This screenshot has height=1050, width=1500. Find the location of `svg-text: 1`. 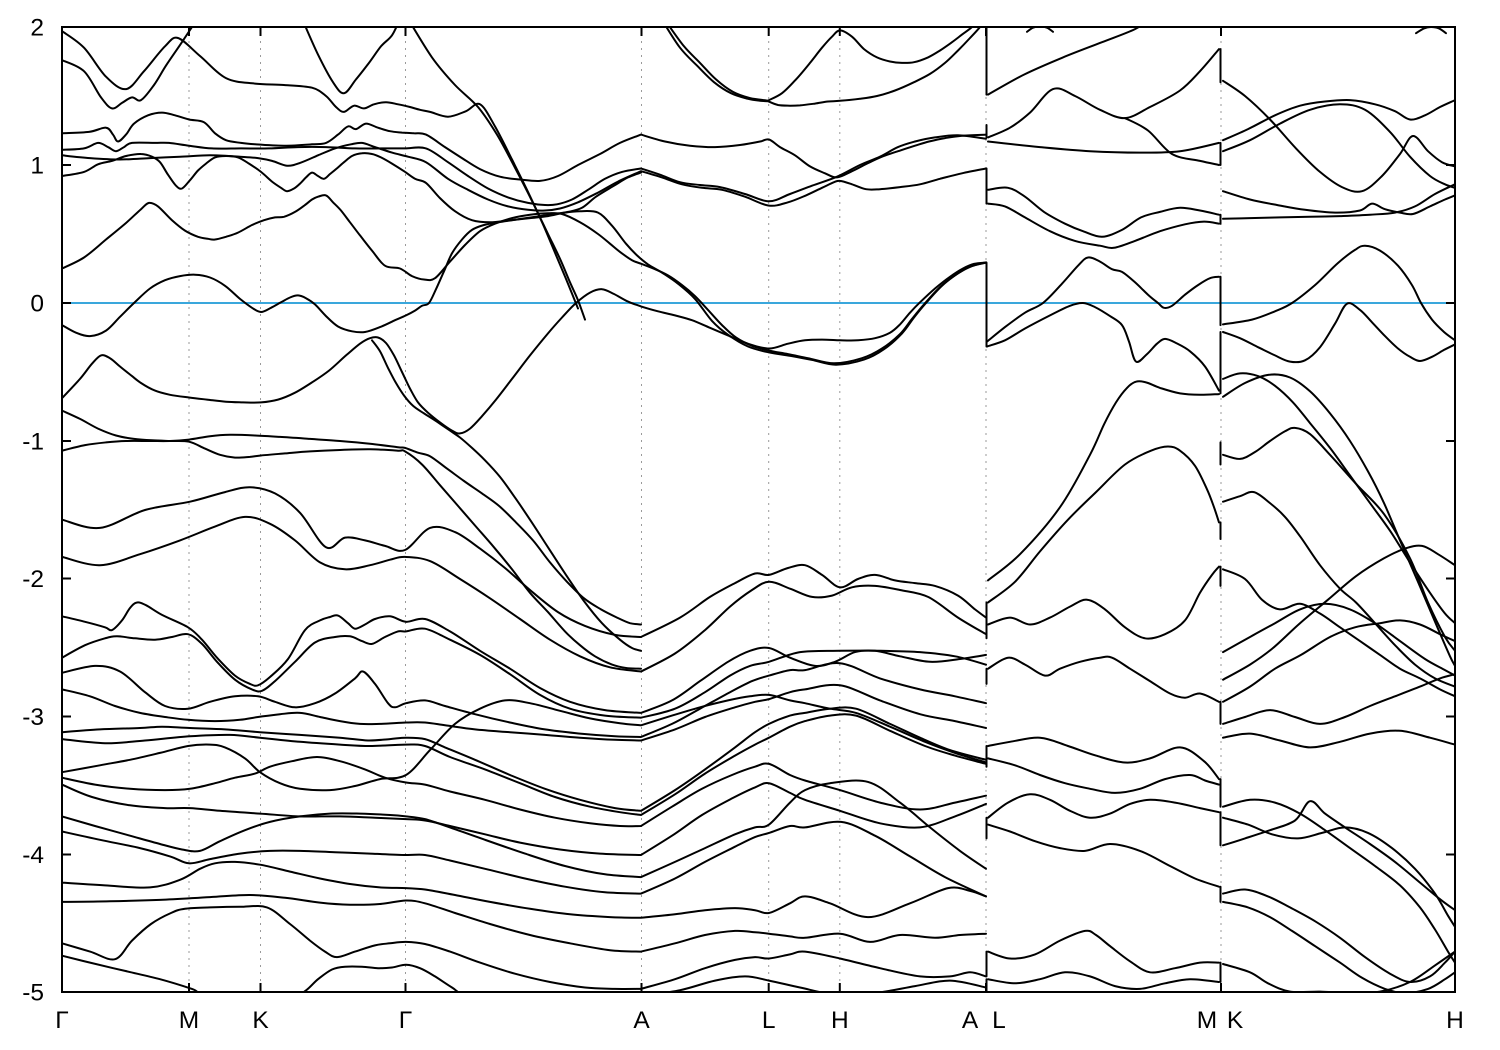

svg-text: 1 is located at coordinates (37, 166).